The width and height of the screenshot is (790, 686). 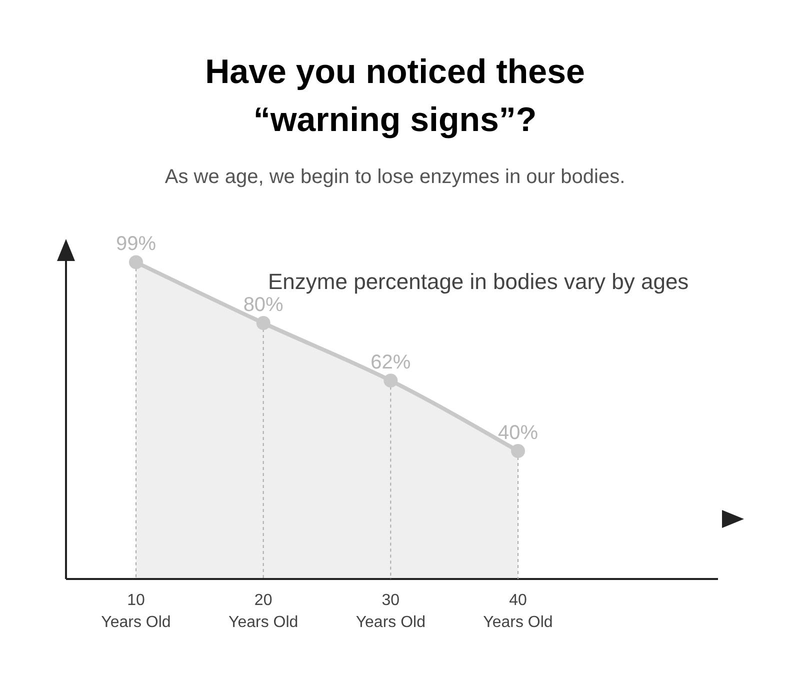 What do you see at coordinates (136, 611) in the screenshot?
I see `x-tick-label: 10 Years Old` at bounding box center [136, 611].